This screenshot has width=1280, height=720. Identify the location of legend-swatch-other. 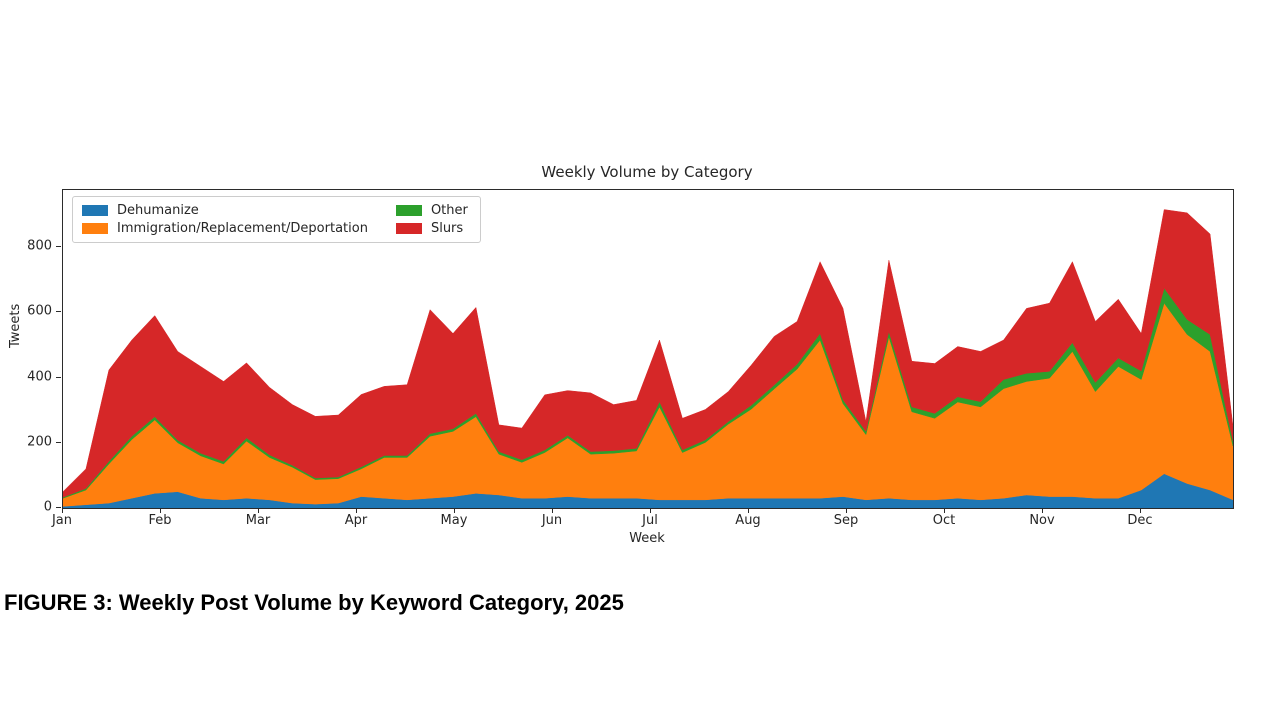
(408, 210).